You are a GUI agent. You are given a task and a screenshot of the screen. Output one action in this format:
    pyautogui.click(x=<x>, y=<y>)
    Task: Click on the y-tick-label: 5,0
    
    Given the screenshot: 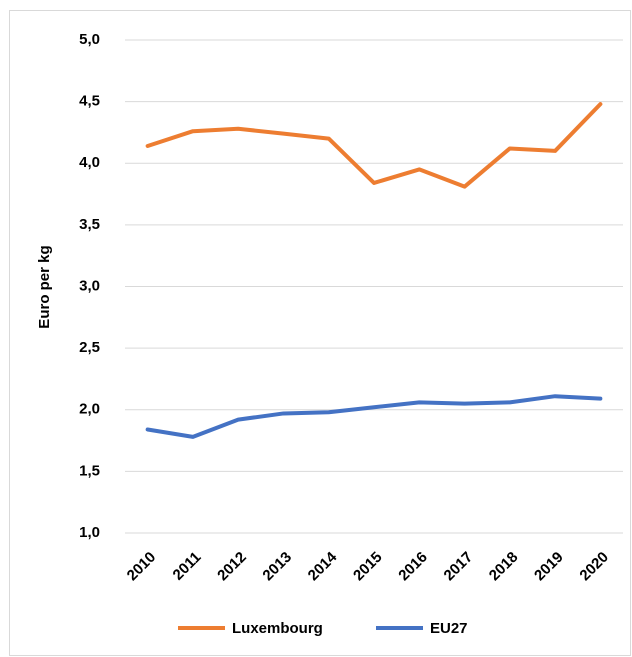 What is the action you would take?
    pyautogui.click(x=89, y=39)
    